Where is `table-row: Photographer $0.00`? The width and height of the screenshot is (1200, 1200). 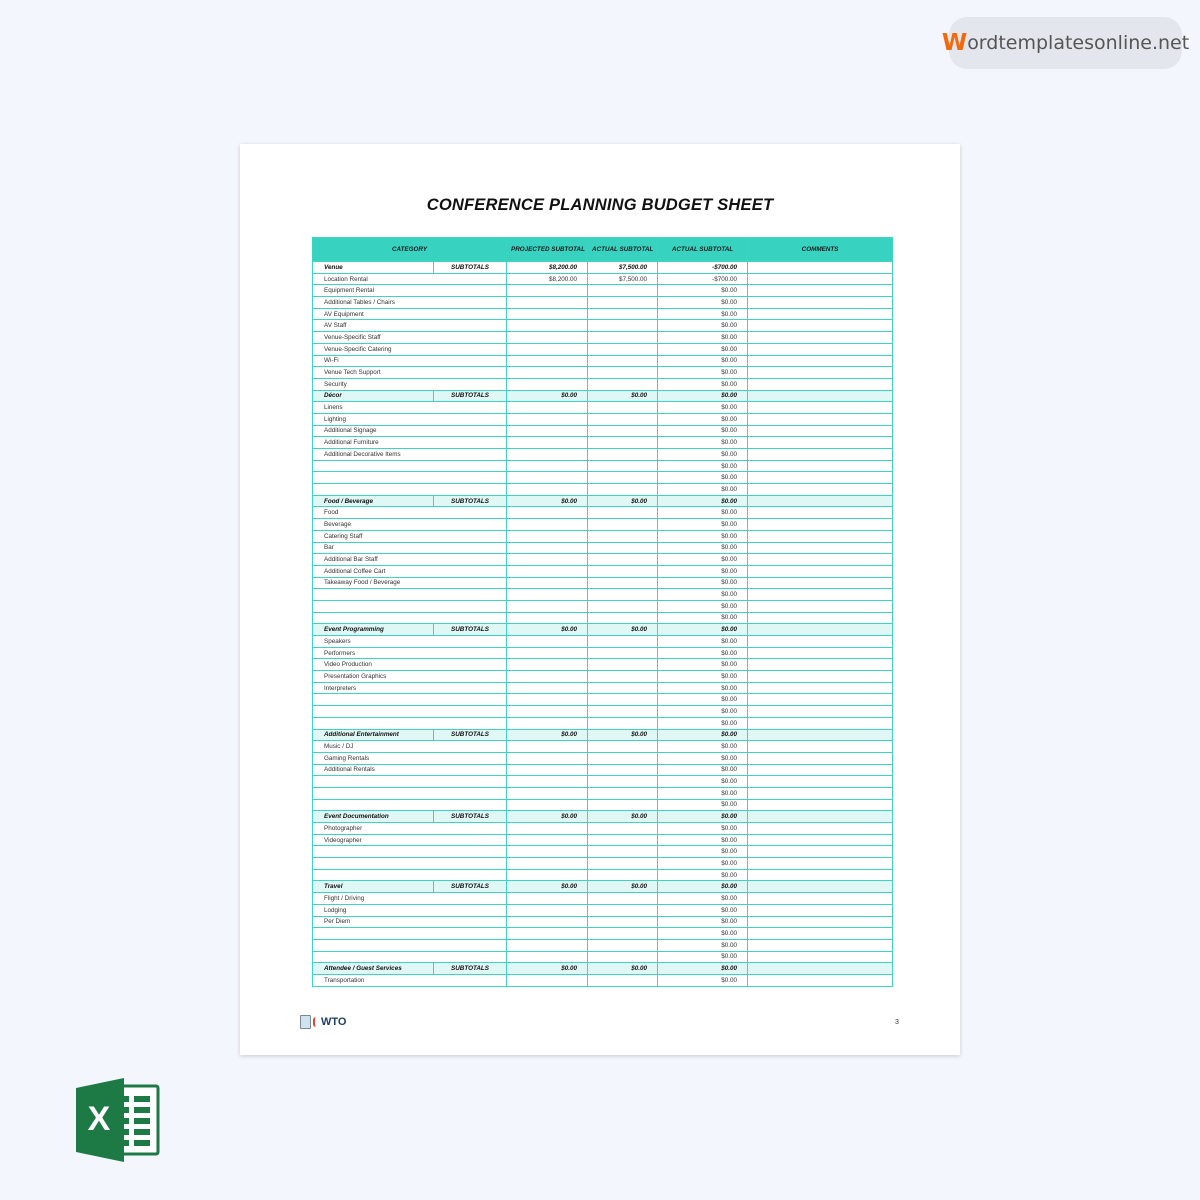 table-row: Photographer $0.00 is located at coordinates (602, 828).